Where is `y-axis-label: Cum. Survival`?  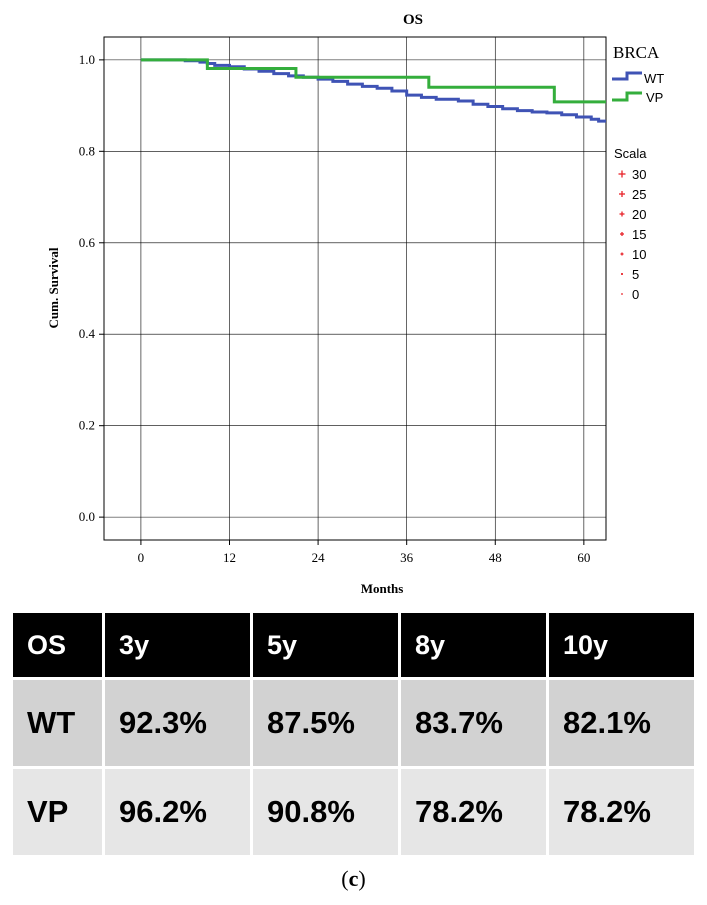 y-axis-label: Cum. Survival is located at coordinates (53, 287).